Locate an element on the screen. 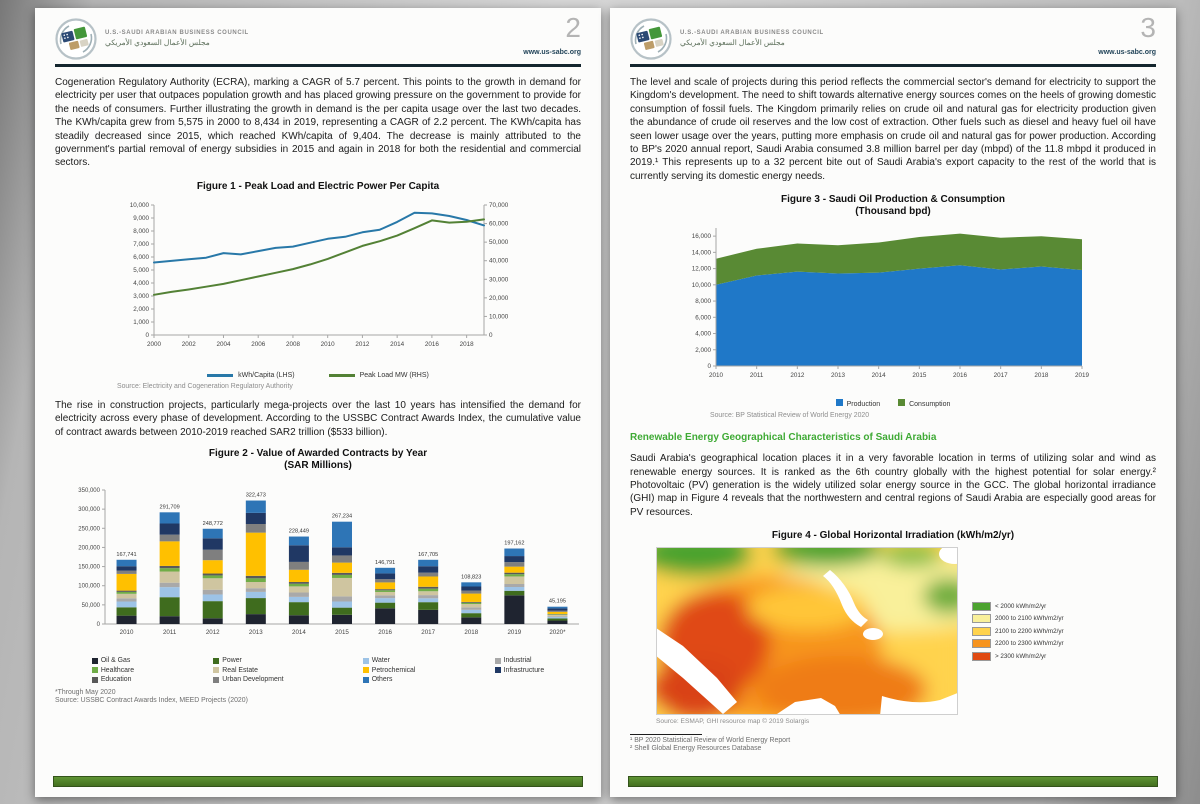 The height and width of the screenshot is (804, 1200). svg-text: 4,000 is located at coordinates (703, 334).